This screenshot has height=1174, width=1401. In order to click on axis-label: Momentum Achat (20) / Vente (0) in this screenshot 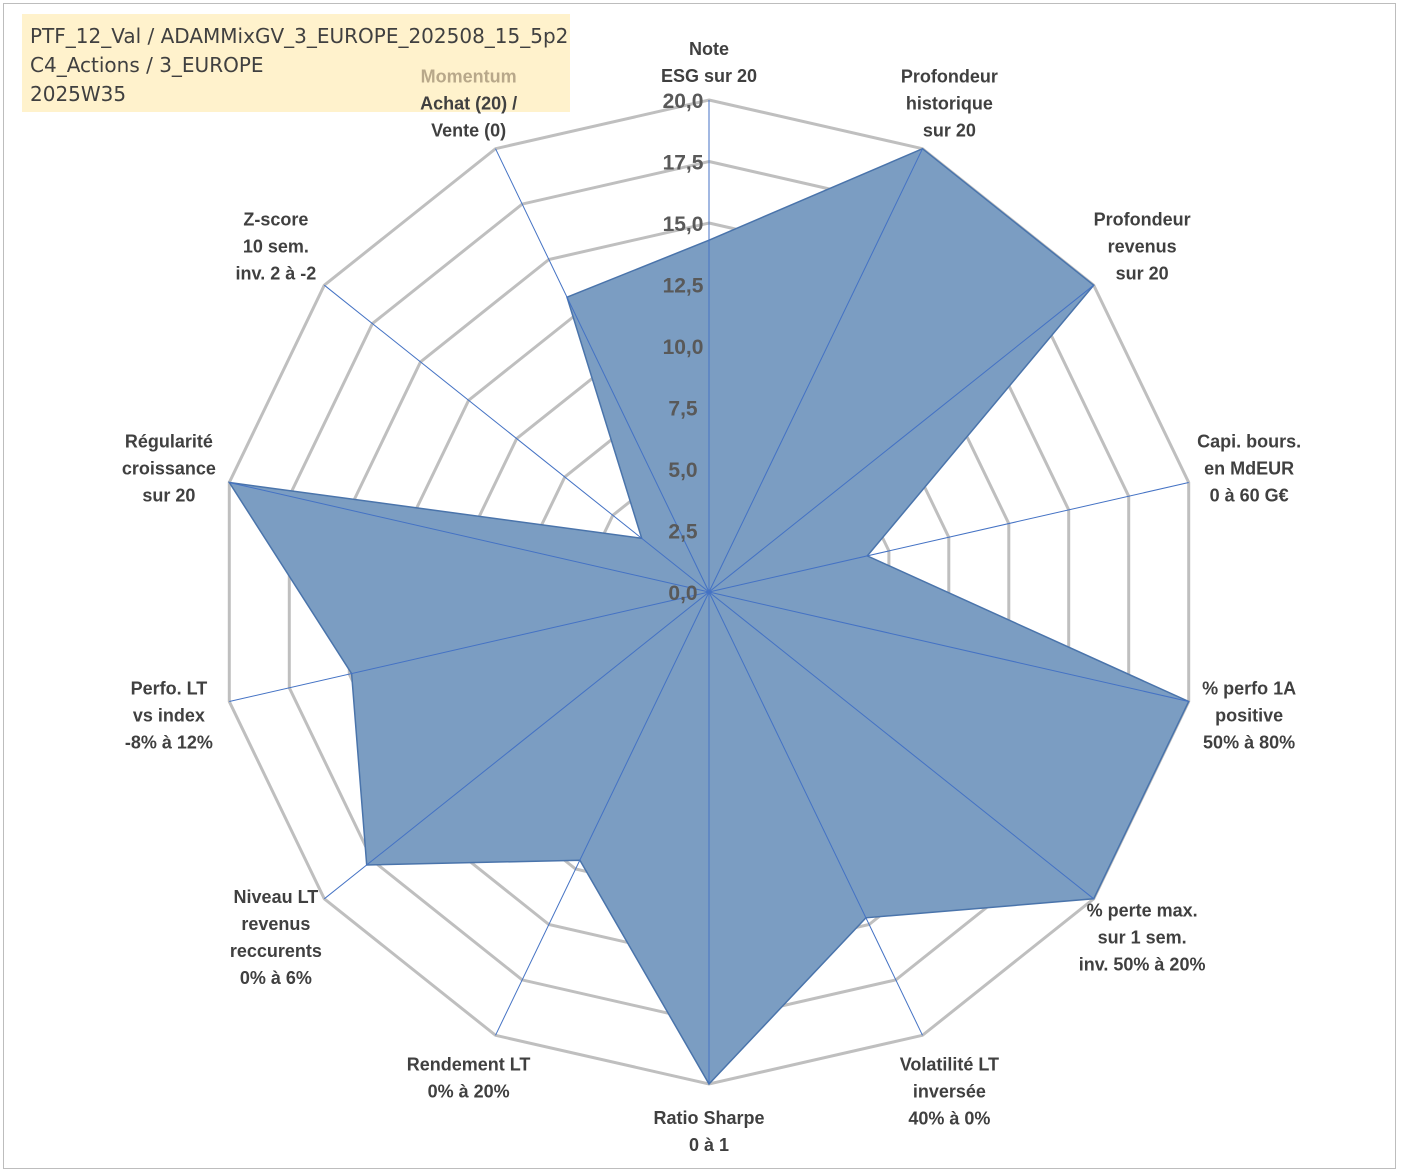, I will do `click(468, 104)`.